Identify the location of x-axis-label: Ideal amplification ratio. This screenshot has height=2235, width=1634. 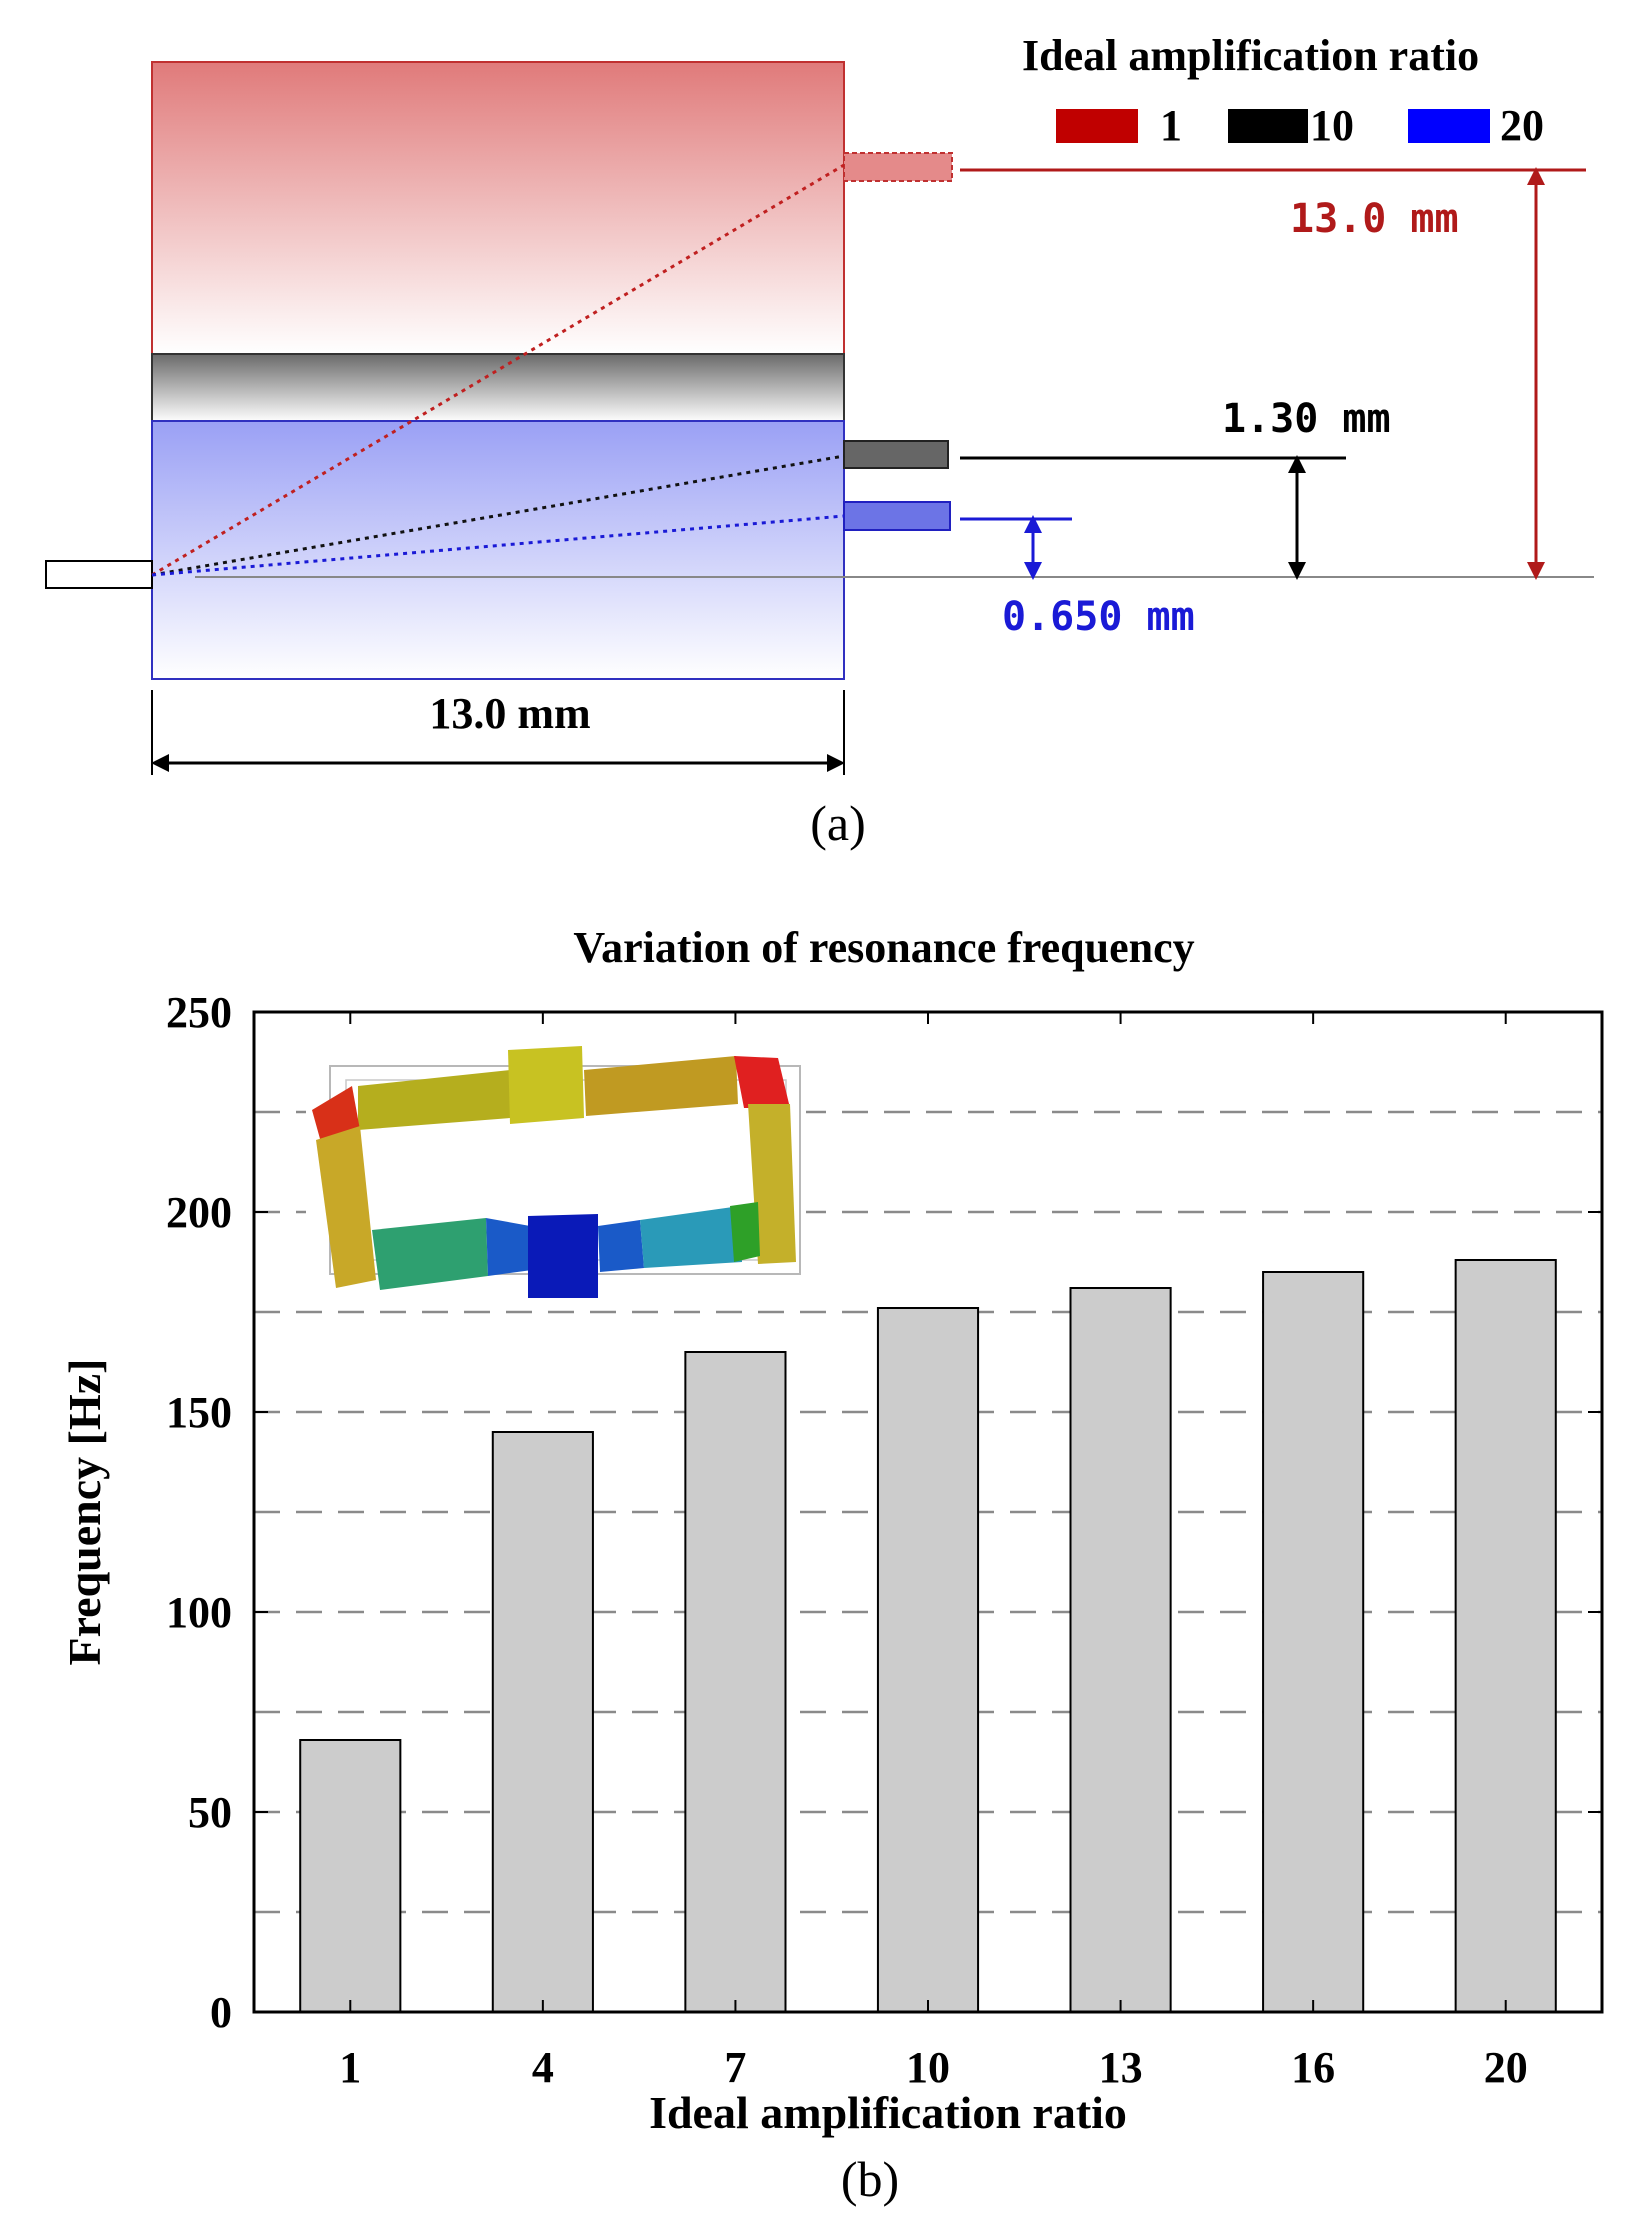
(888, 2112).